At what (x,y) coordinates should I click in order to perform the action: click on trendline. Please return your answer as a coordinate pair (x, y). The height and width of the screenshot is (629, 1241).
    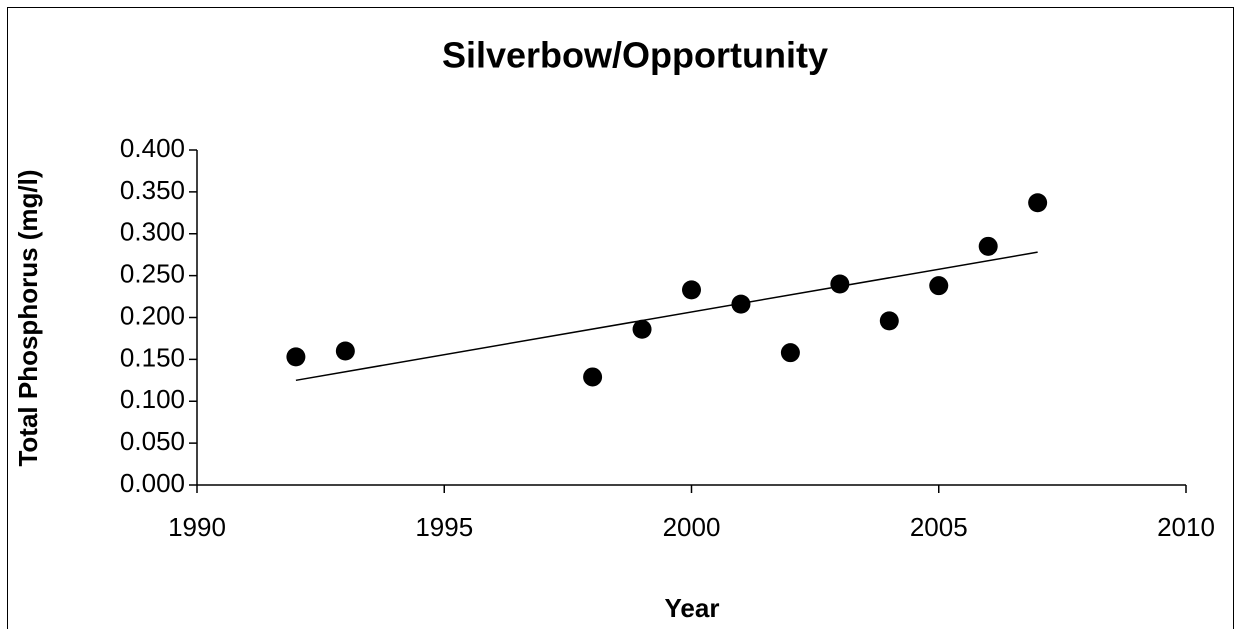
    Looking at the image, I should click on (666, 316).